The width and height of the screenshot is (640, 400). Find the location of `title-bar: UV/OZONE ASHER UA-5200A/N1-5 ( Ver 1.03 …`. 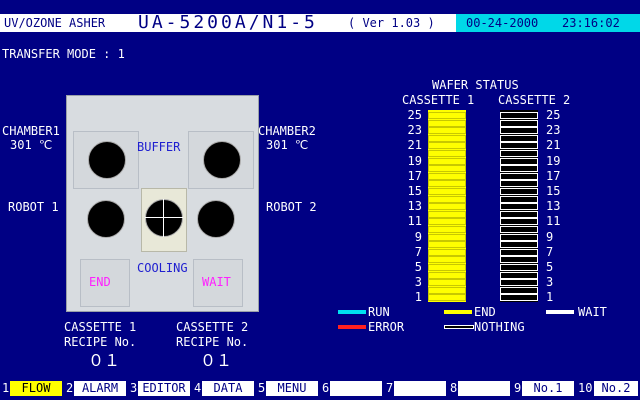

title-bar: UV/OZONE ASHER UA-5200A/N1-5 ( Ver 1.03 … is located at coordinates (320, 22).